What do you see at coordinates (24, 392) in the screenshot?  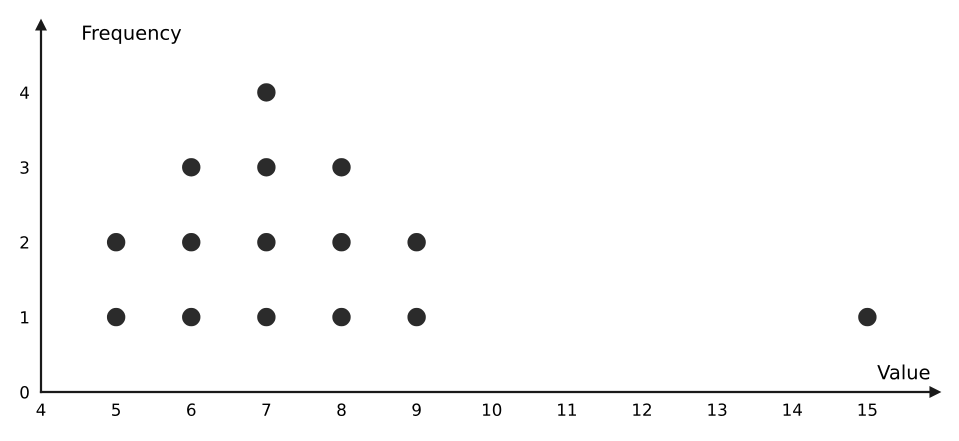 I see `y-tick-label: 0` at bounding box center [24, 392].